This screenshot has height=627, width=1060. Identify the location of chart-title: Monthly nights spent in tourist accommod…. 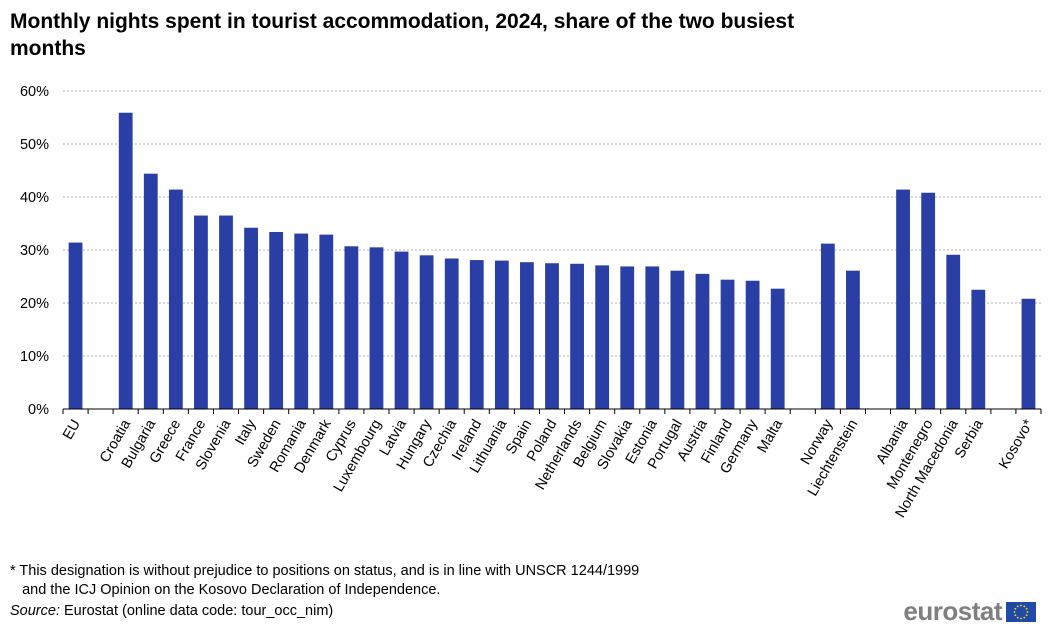
(402, 35).